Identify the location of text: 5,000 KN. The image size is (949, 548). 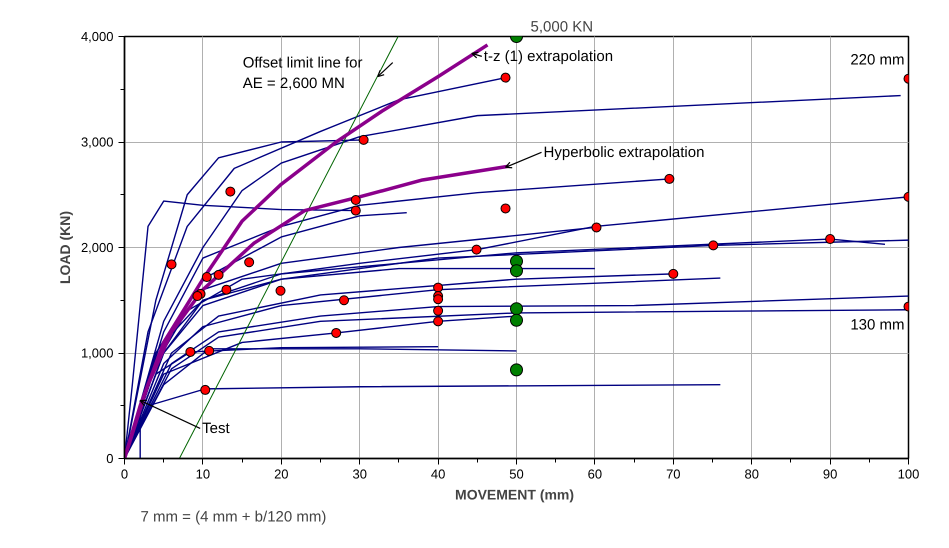
(562, 27).